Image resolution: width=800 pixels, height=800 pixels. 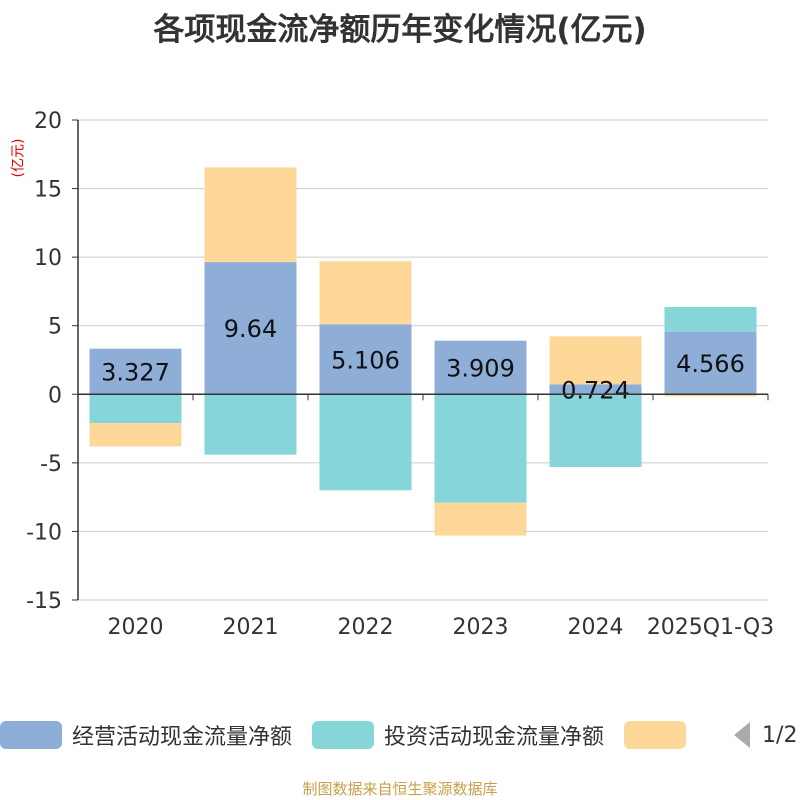 I want to click on bar-3-2022, so click(x=365, y=293).